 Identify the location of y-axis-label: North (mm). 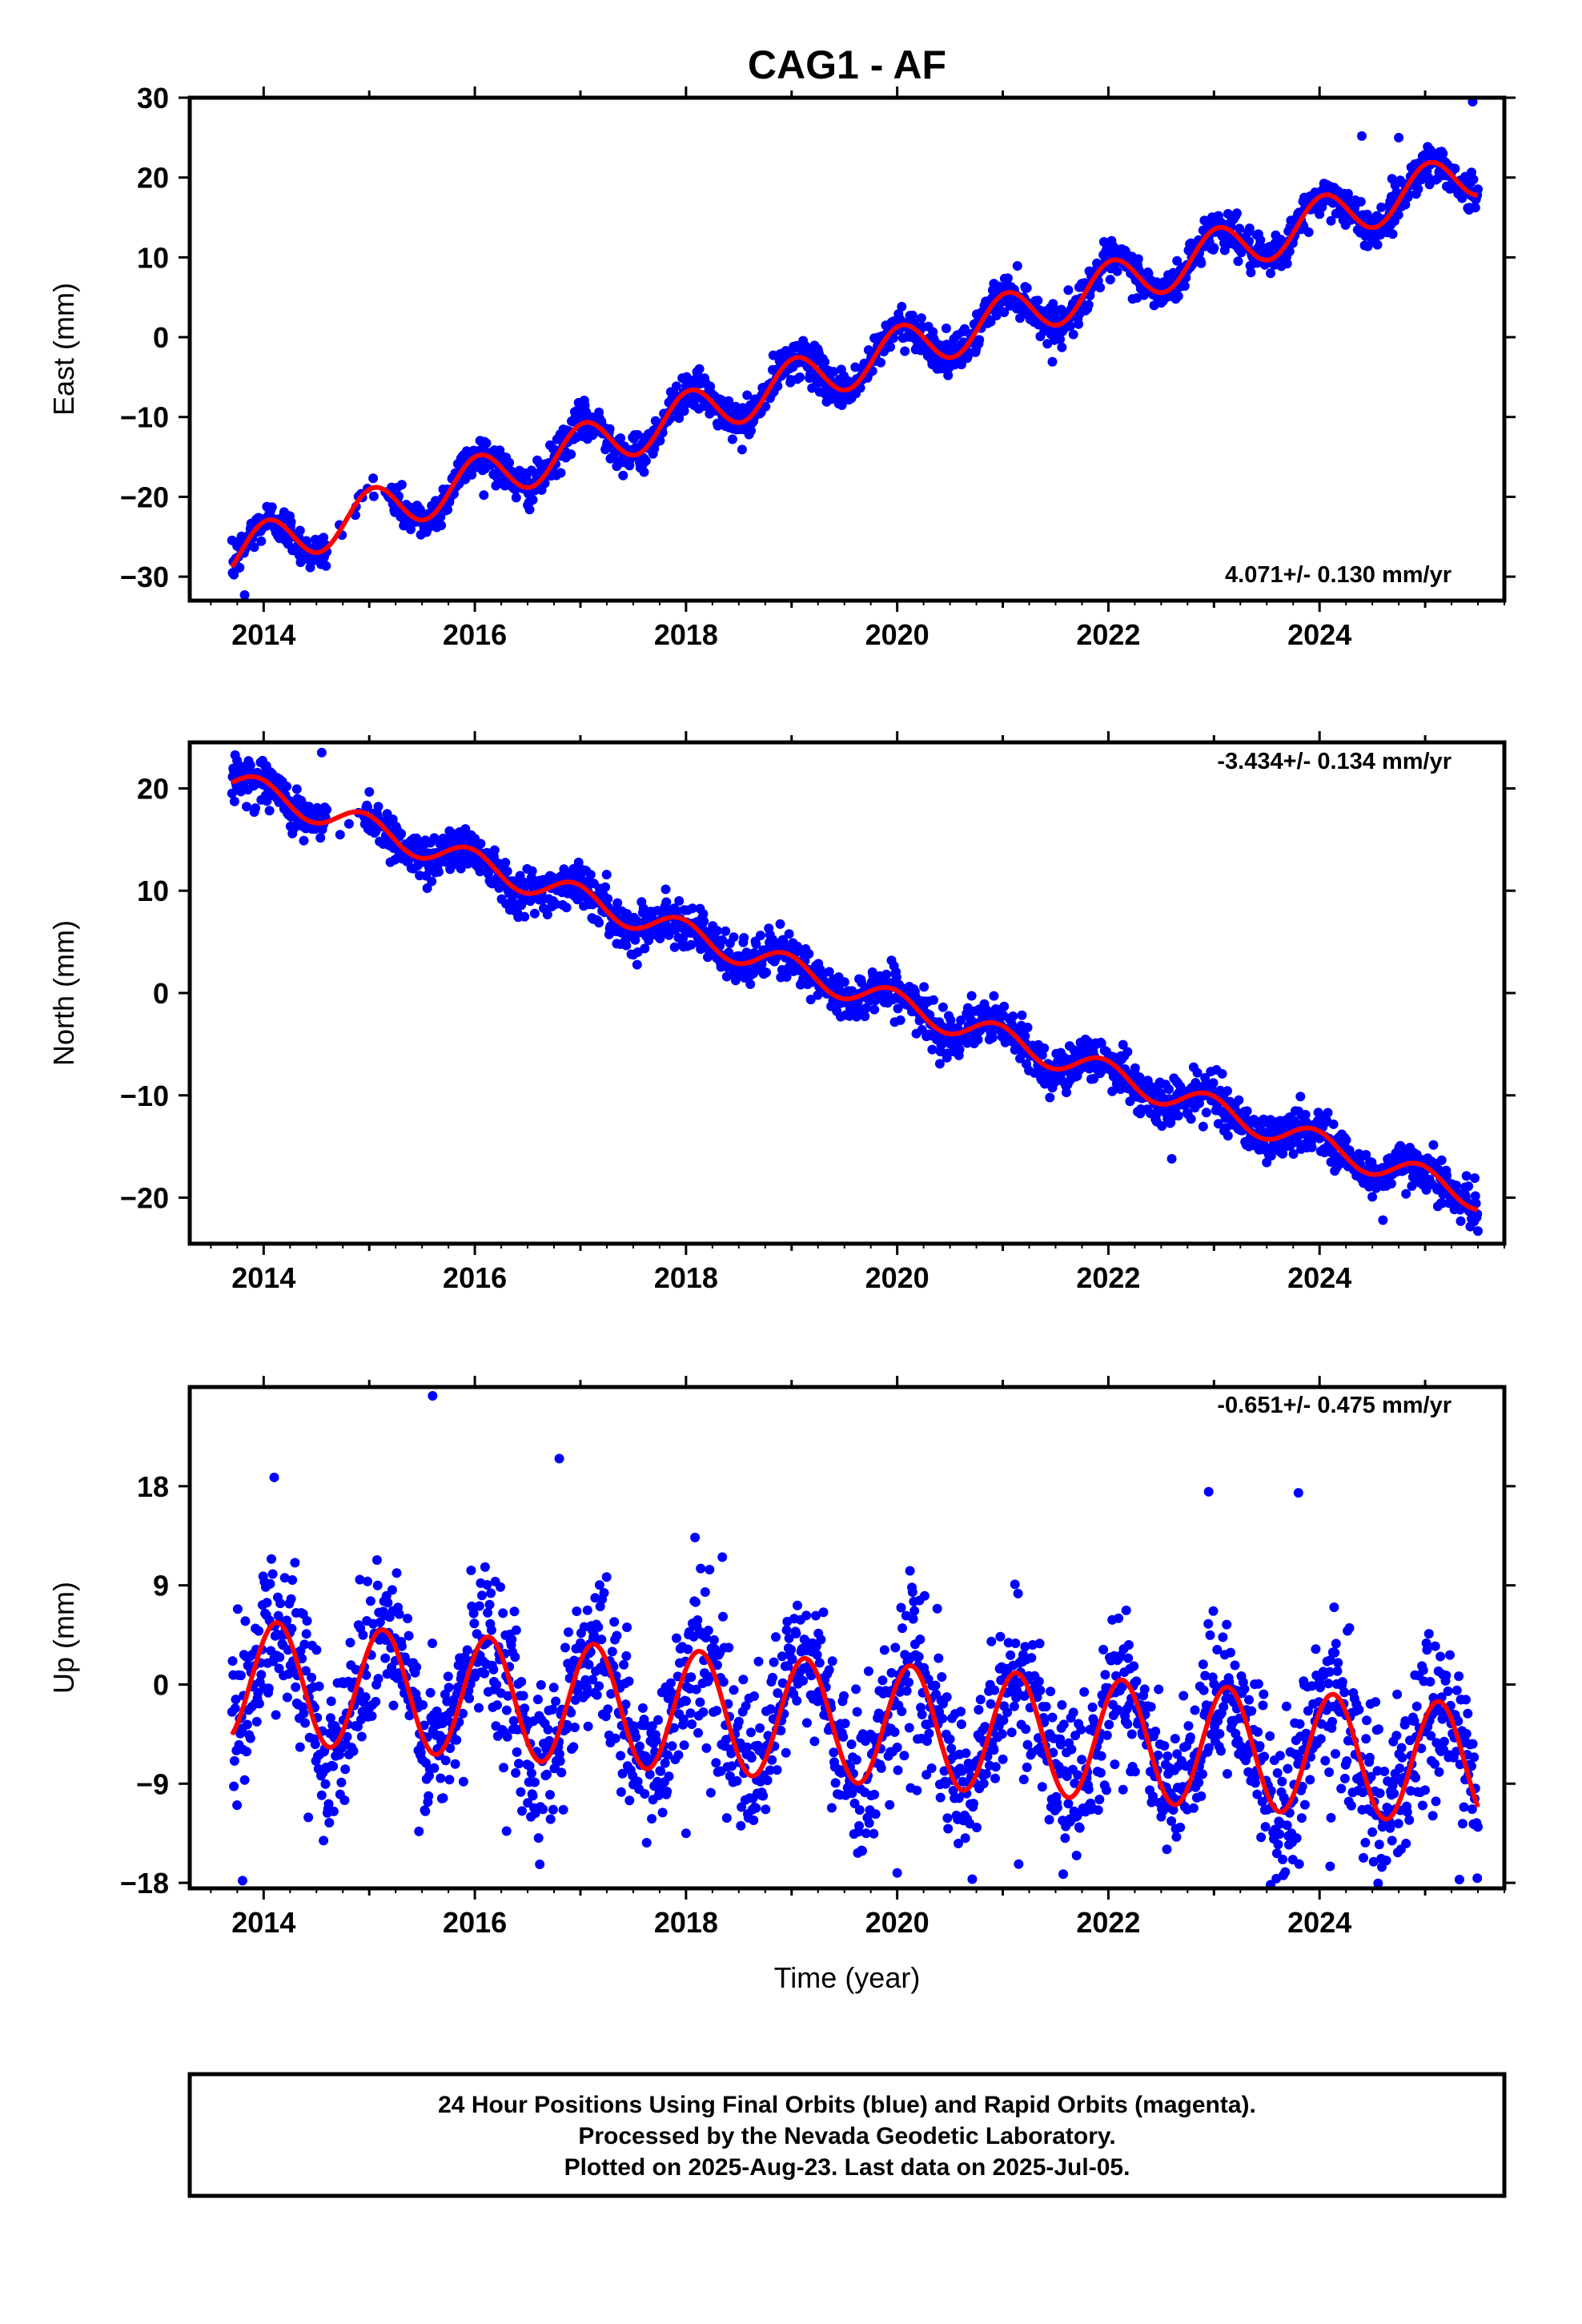
(64, 993).